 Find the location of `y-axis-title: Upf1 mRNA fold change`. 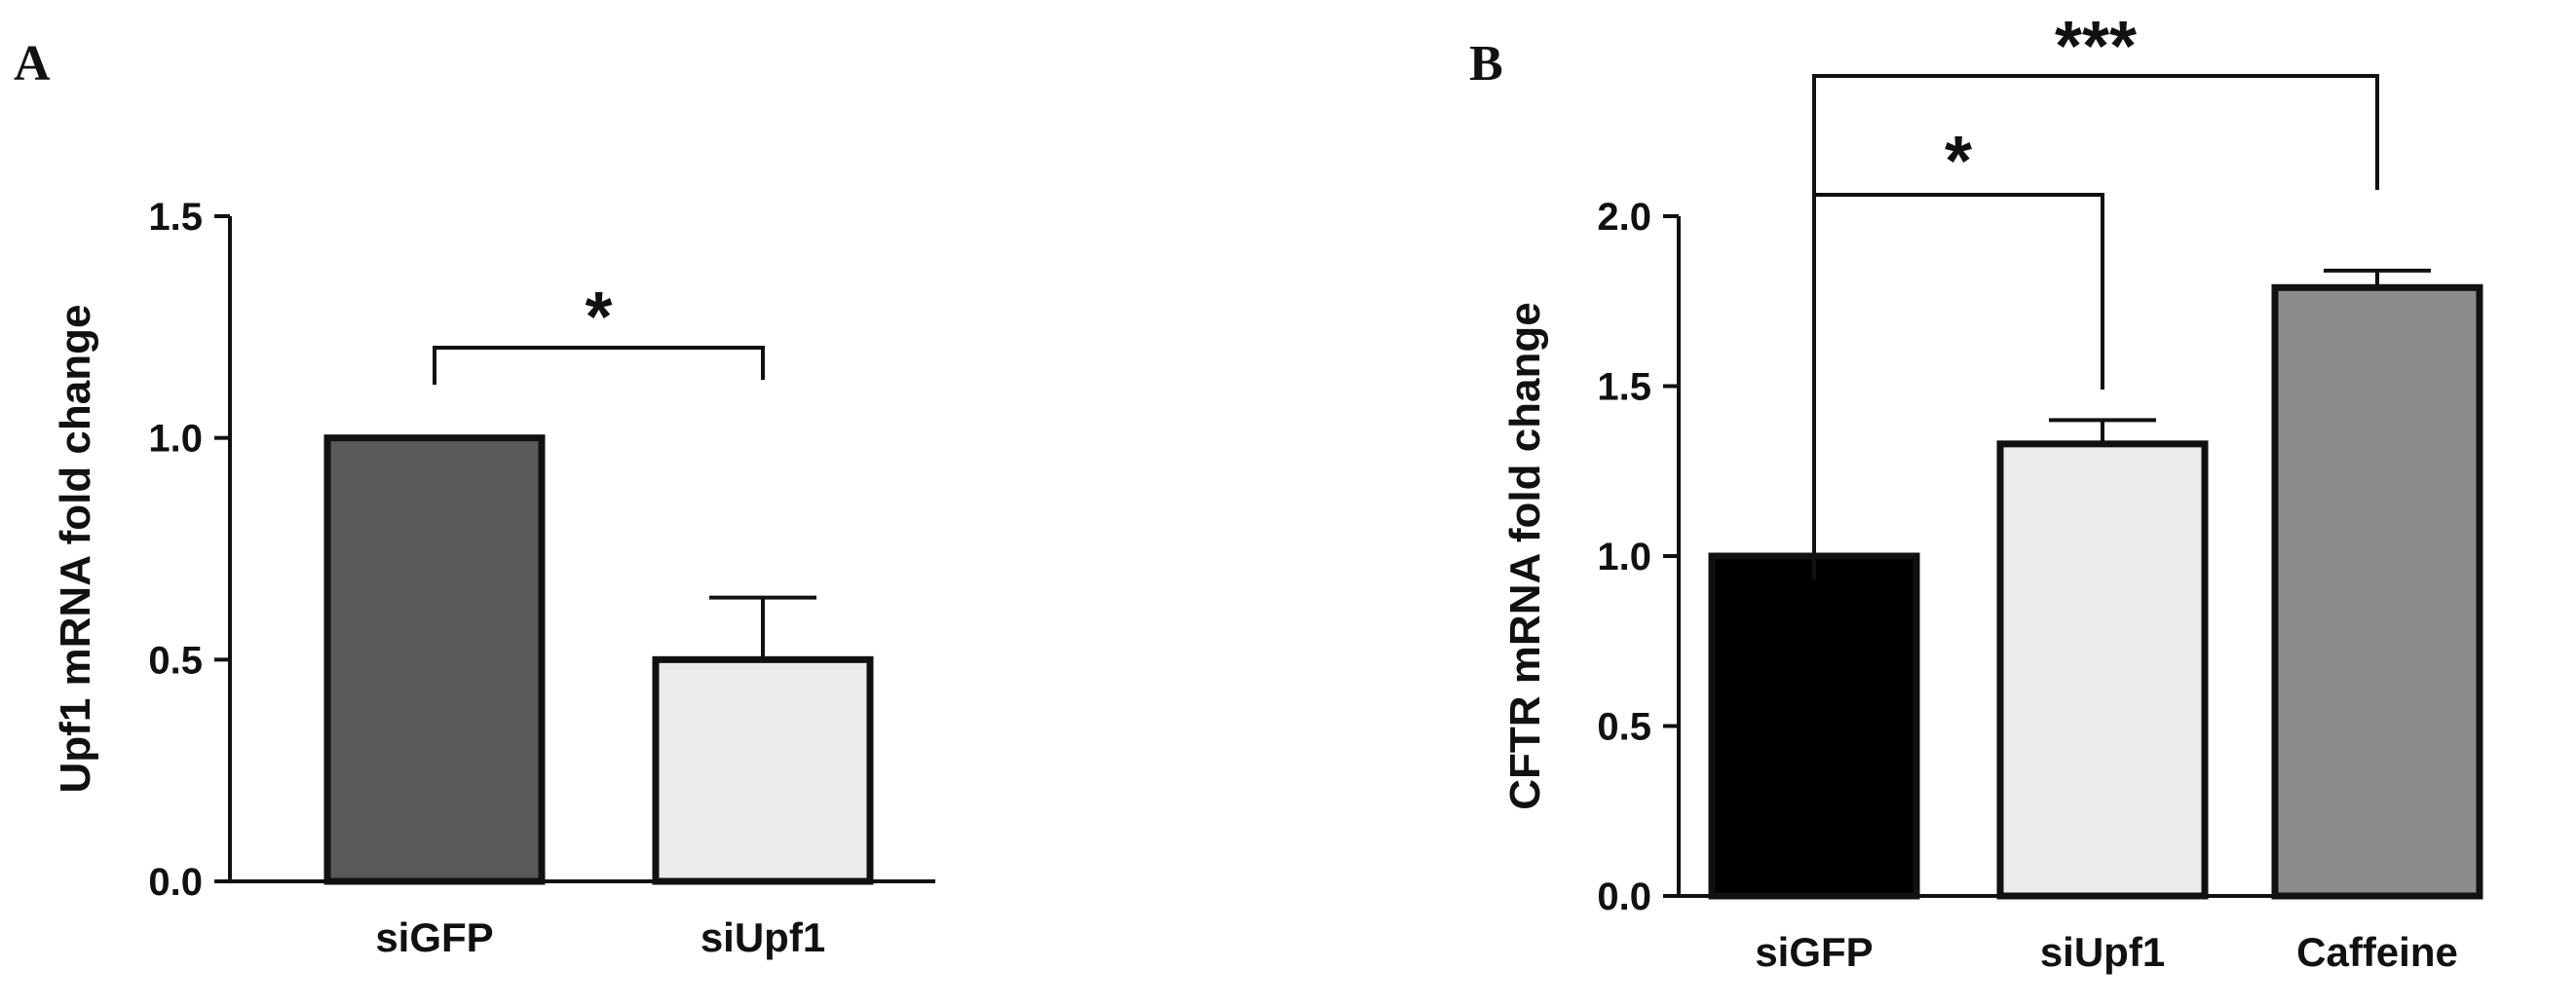

y-axis-title: Upf1 mRNA fold change is located at coordinates (75, 549).